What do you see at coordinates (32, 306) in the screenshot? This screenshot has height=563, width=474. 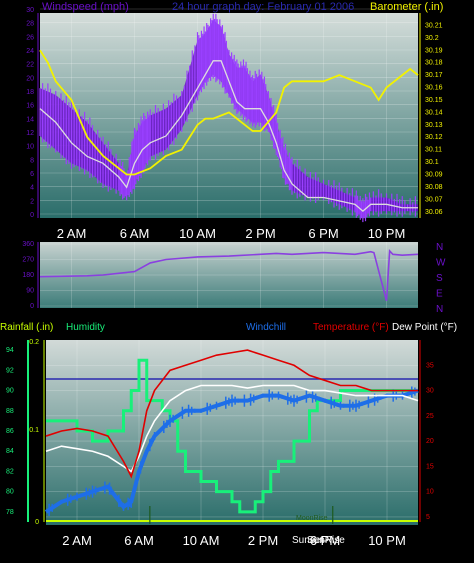 I see `direction-tick-label: 0` at bounding box center [32, 306].